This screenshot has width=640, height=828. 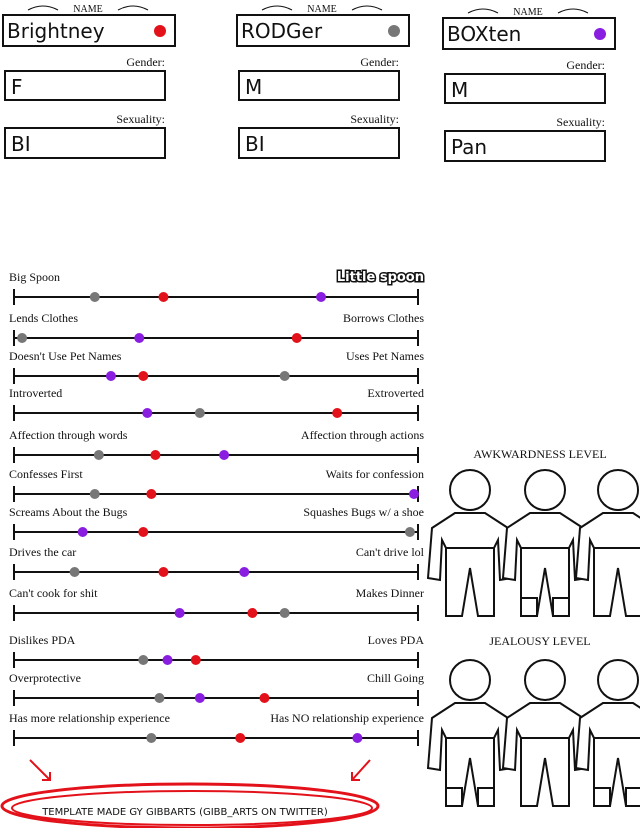 I want to click on footer-arrows, so click(x=200, y=770).